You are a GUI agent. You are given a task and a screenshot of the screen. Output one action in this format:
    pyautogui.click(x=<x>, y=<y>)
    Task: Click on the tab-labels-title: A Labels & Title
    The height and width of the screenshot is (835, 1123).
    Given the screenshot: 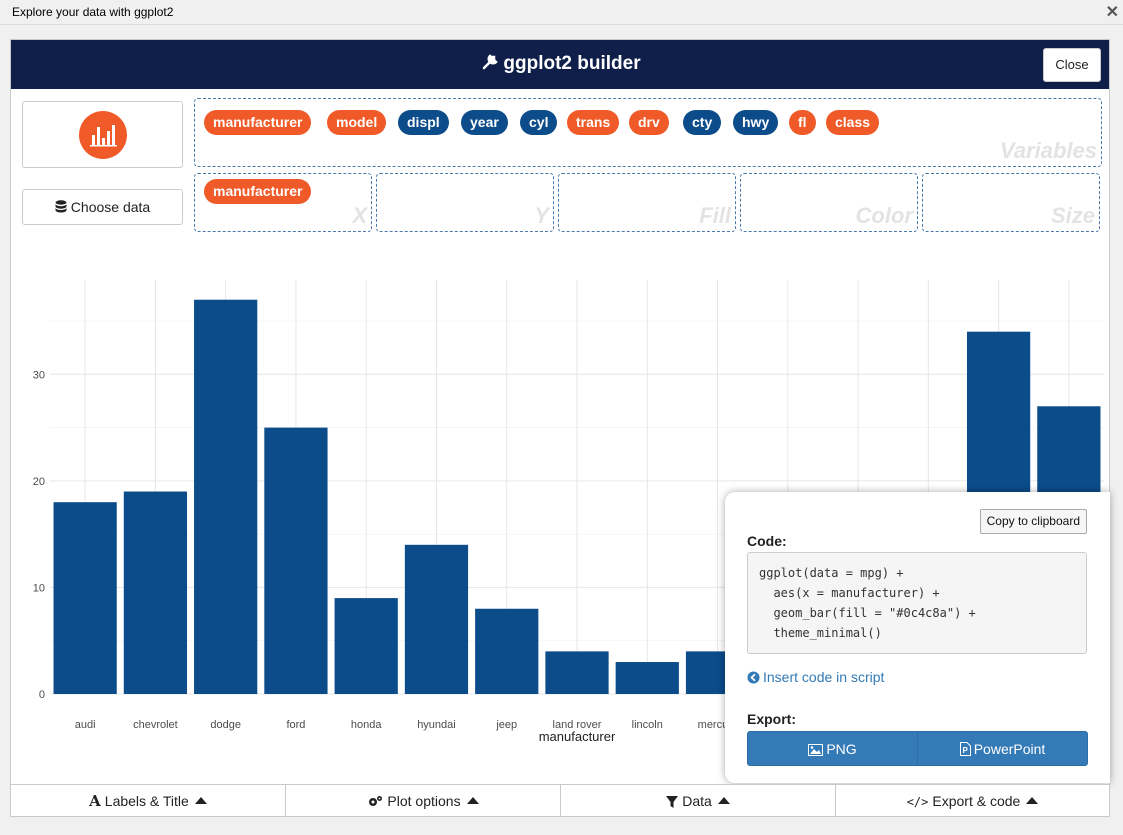 What is the action you would take?
    pyautogui.click(x=148, y=800)
    